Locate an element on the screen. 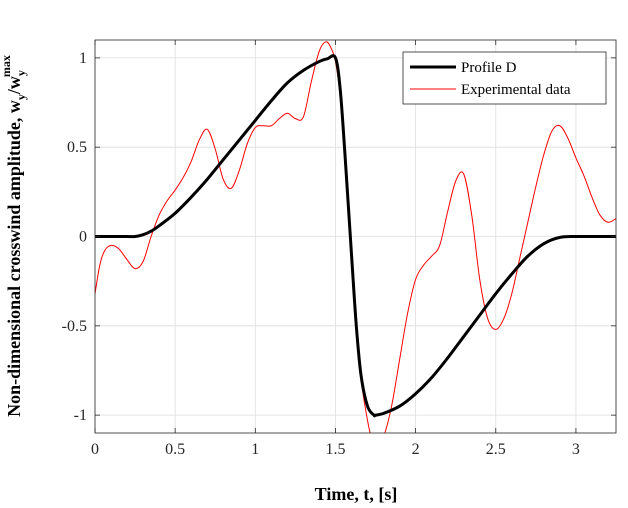 The image size is (628, 508). y-tick-label: 1 is located at coordinates (83, 58).